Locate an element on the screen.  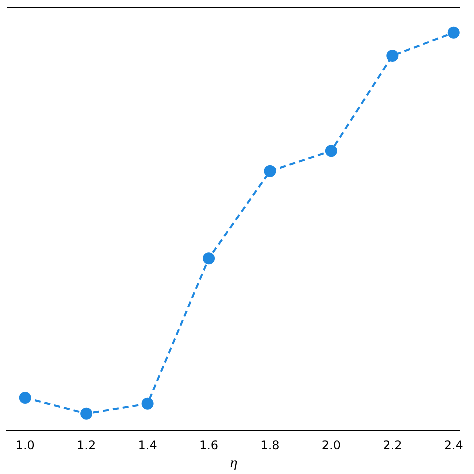
x-tick-label: 2.2 is located at coordinates (392, 445).